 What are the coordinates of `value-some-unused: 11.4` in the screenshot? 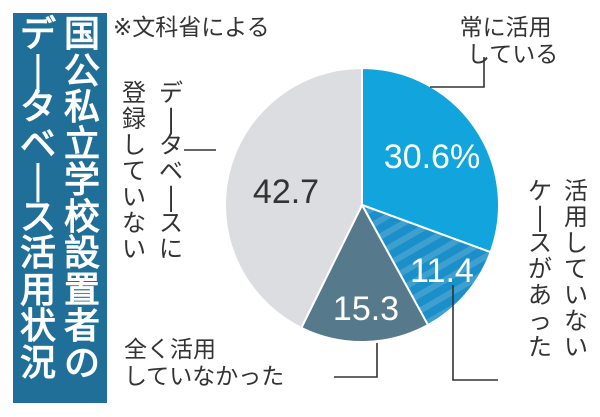 It's located at (442, 271).